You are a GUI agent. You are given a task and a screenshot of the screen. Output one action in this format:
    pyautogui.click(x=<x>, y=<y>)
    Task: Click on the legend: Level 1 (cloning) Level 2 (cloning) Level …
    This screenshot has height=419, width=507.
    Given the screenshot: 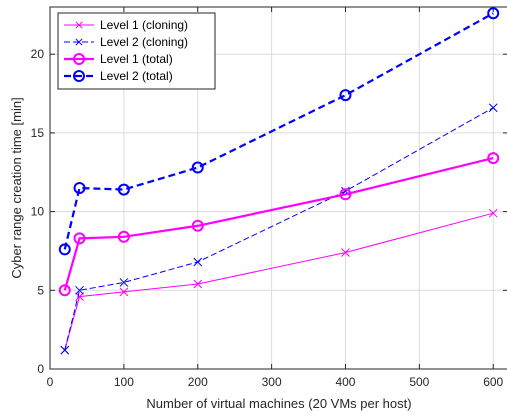 What is the action you would take?
    pyautogui.click(x=136, y=51)
    